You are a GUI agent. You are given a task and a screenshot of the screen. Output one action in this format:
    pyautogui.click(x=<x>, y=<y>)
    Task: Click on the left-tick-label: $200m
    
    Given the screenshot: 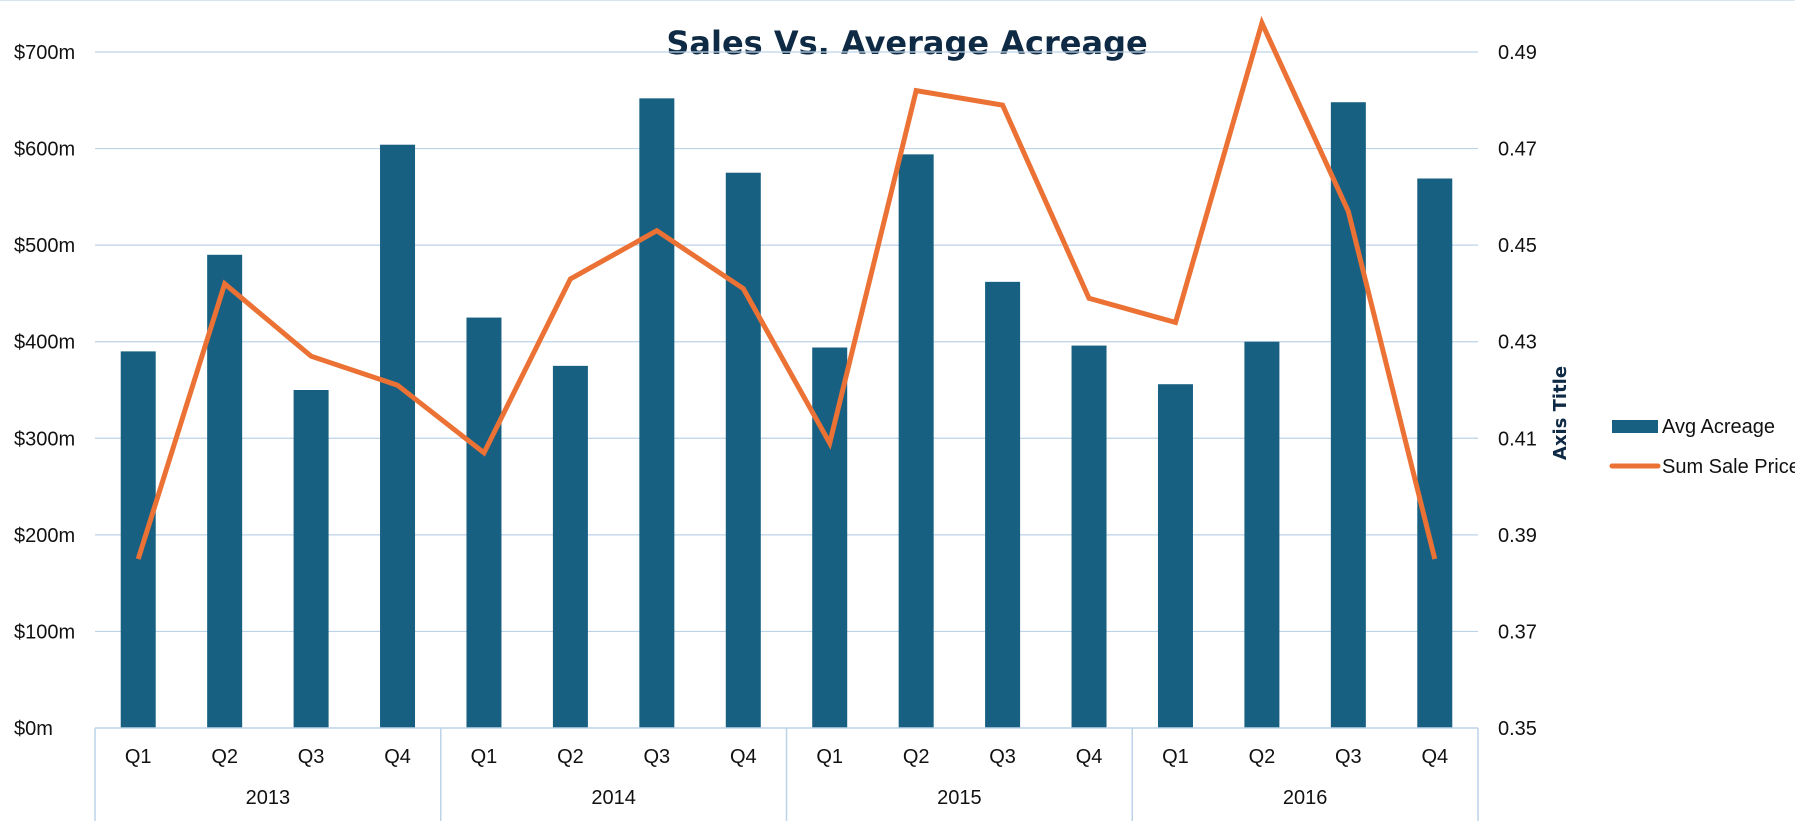 What is the action you would take?
    pyautogui.click(x=44, y=536)
    